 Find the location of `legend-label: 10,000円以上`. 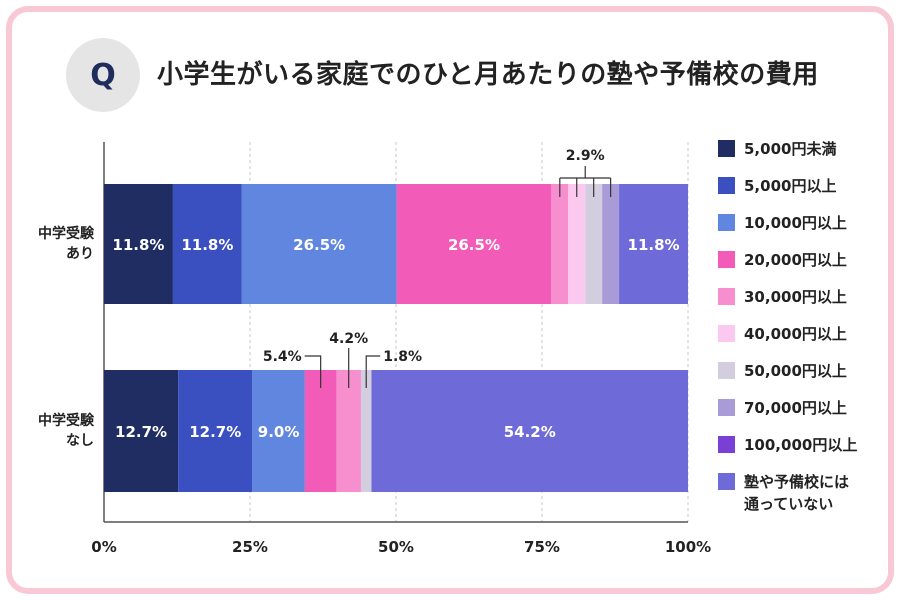

legend-label: 10,000円以上 is located at coordinates (806, 223).